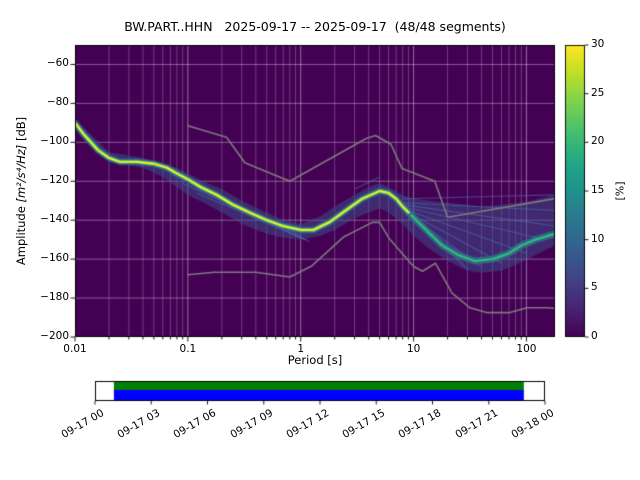 This screenshot has height=480, width=640. What do you see at coordinates (598, 44) in the screenshot?
I see `colorbar-tick-label: 30` at bounding box center [598, 44].